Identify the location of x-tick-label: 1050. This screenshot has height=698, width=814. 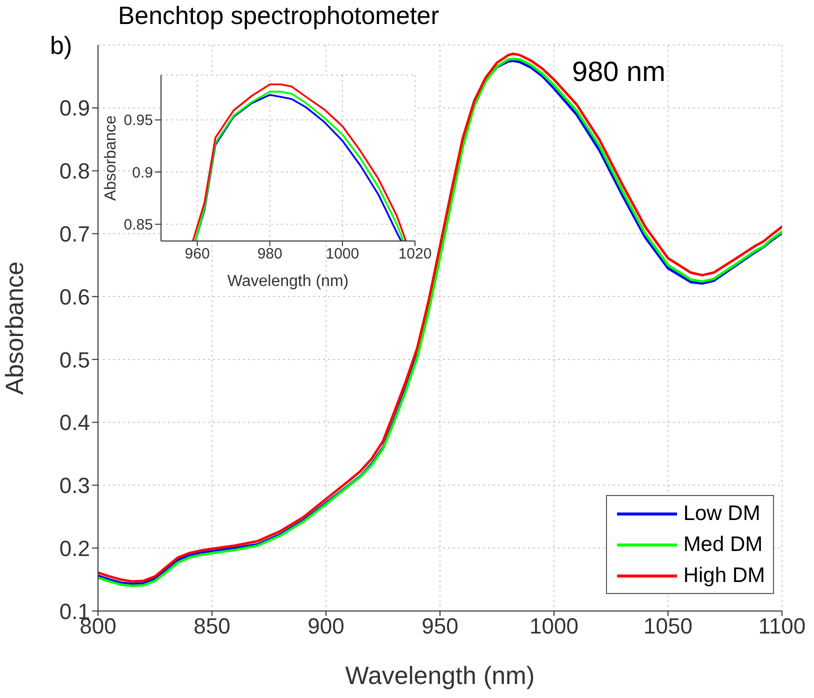
(668, 626).